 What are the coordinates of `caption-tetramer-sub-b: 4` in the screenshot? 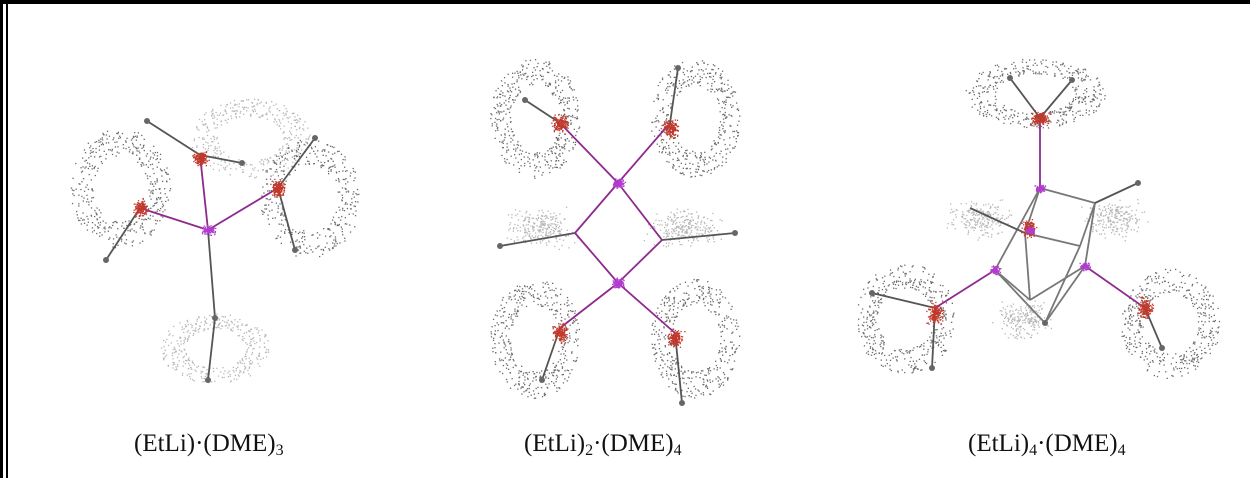 It's located at (1121, 450).